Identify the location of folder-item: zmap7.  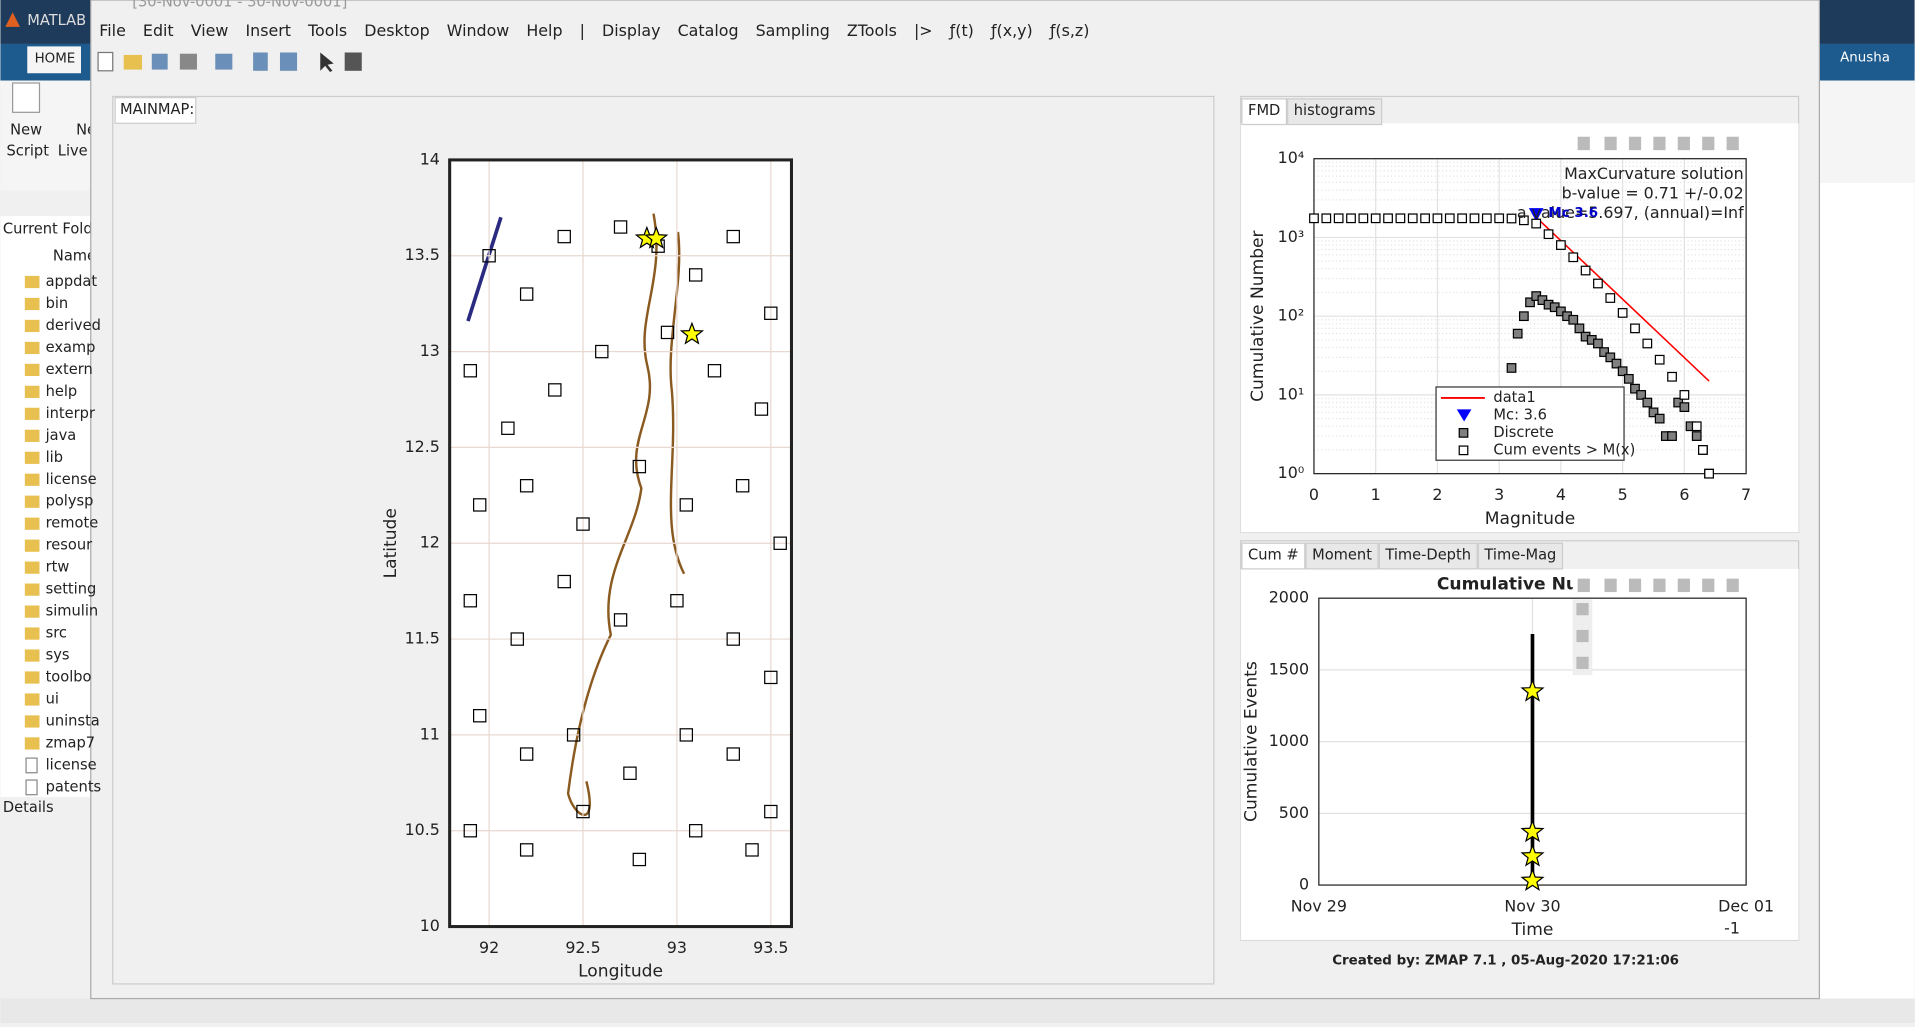
(70, 742).